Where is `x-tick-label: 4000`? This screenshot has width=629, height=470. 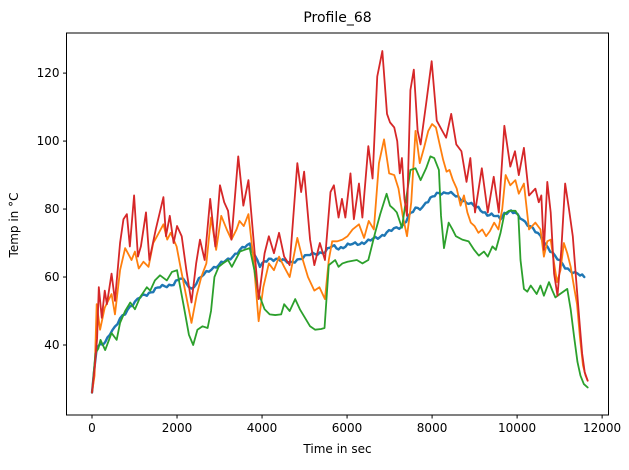
x-tick-label: 4000 is located at coordinates (262, 428).